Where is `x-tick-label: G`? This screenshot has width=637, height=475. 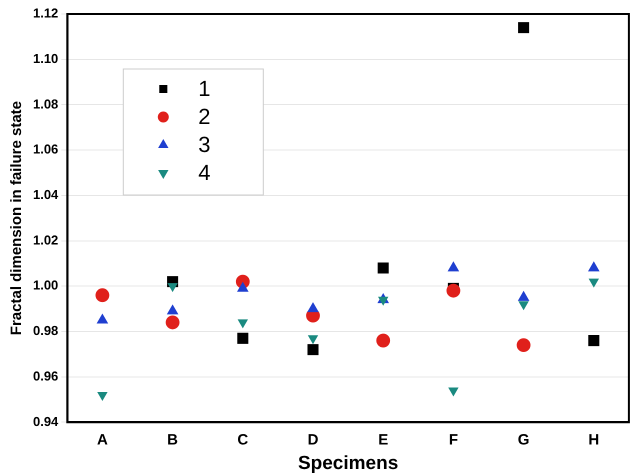
x-tick-label: G is located at coordinates (524, 439).